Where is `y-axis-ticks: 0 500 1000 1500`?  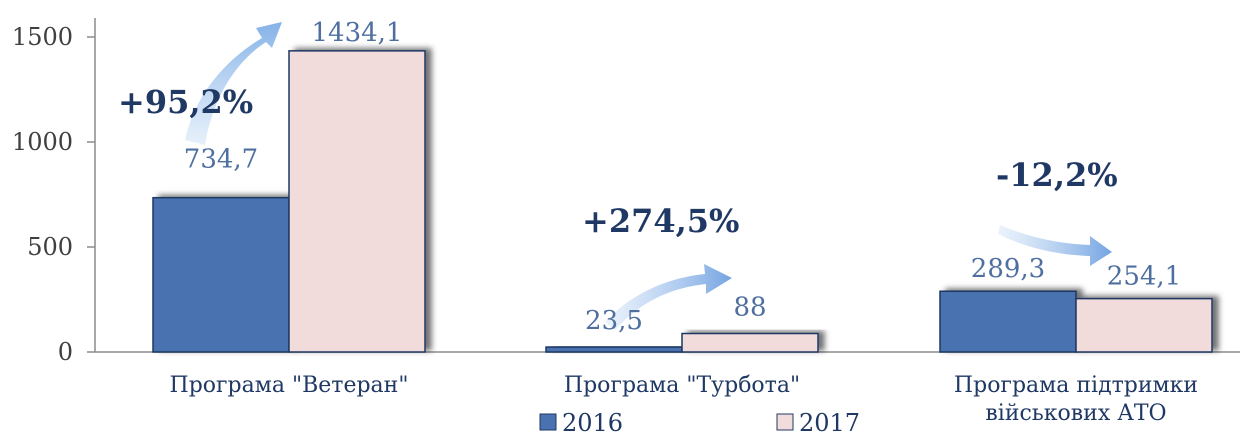 y-axis-ticks: 0 500 1000 1500 is located at coordinates (53, 194).